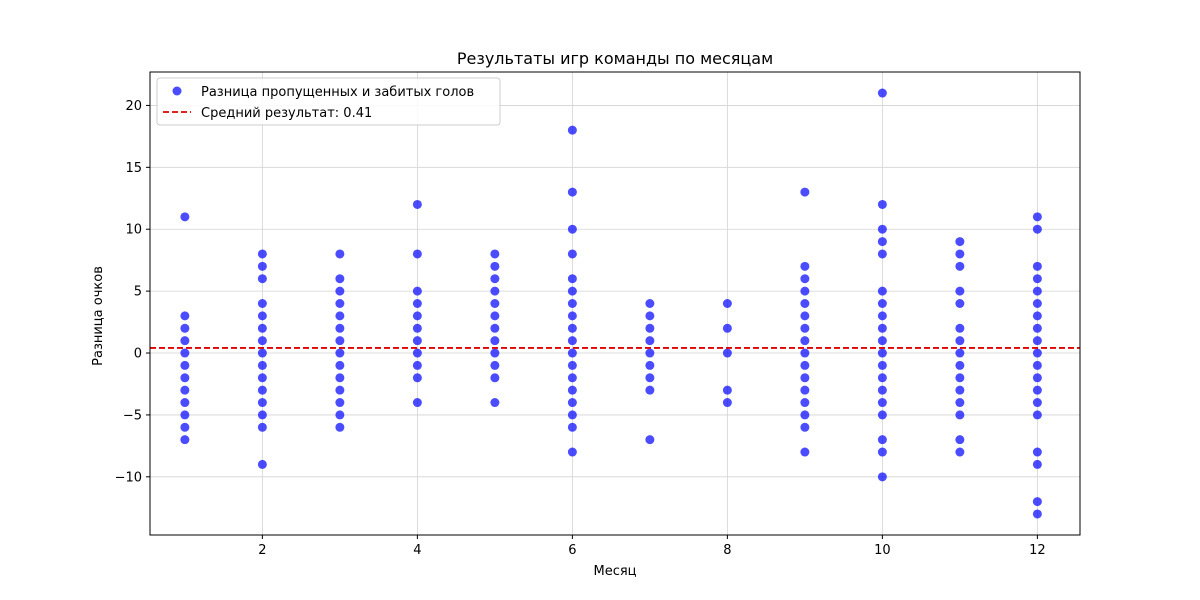  I want to click on y-tick-label: −5, so click(132, 415).